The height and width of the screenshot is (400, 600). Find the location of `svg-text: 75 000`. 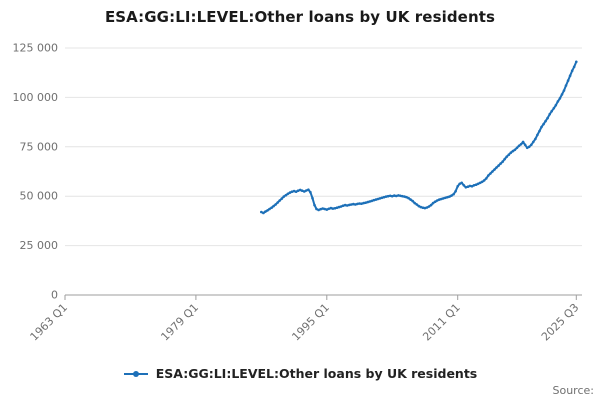

svg-text: 75 000 is located at coordinates (39, 146).